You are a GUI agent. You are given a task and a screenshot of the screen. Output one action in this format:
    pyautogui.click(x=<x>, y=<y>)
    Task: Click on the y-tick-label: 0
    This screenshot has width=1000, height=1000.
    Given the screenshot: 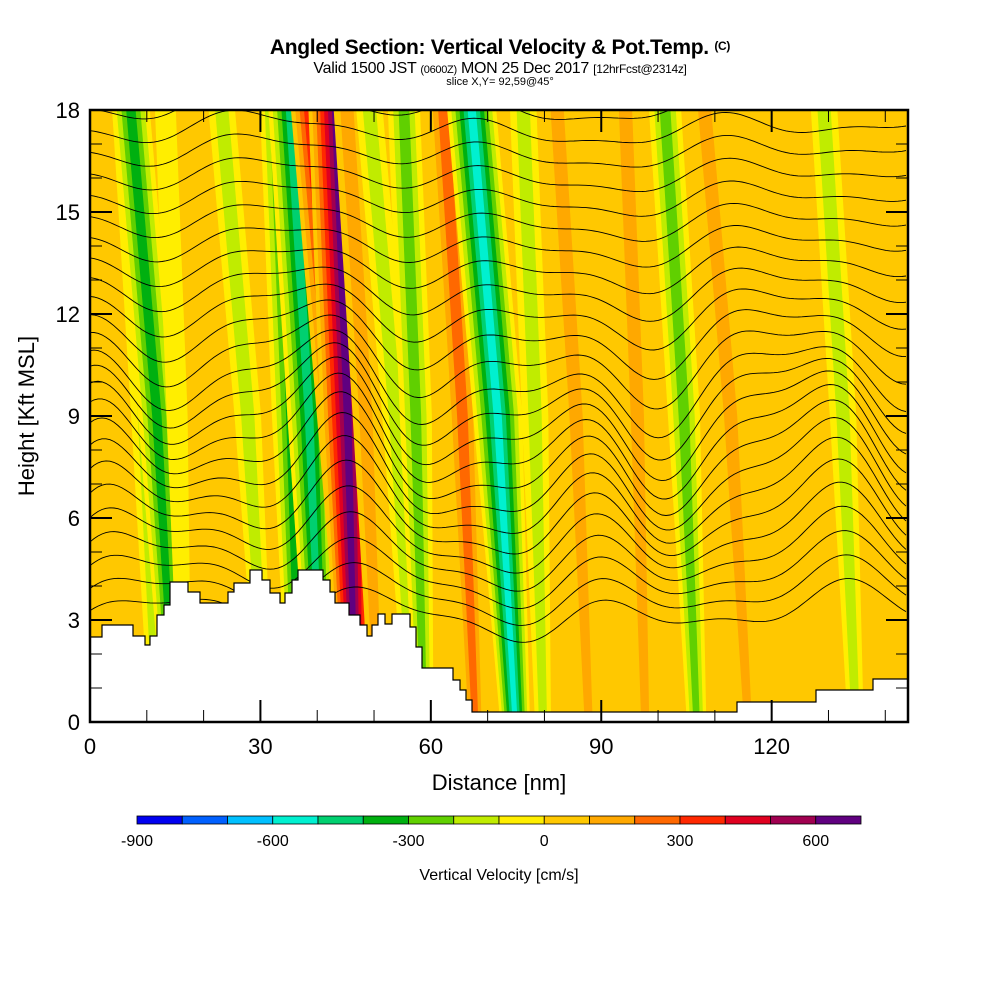 What is the action you would take?
    pyautogui.click(x=74, y=722)
    